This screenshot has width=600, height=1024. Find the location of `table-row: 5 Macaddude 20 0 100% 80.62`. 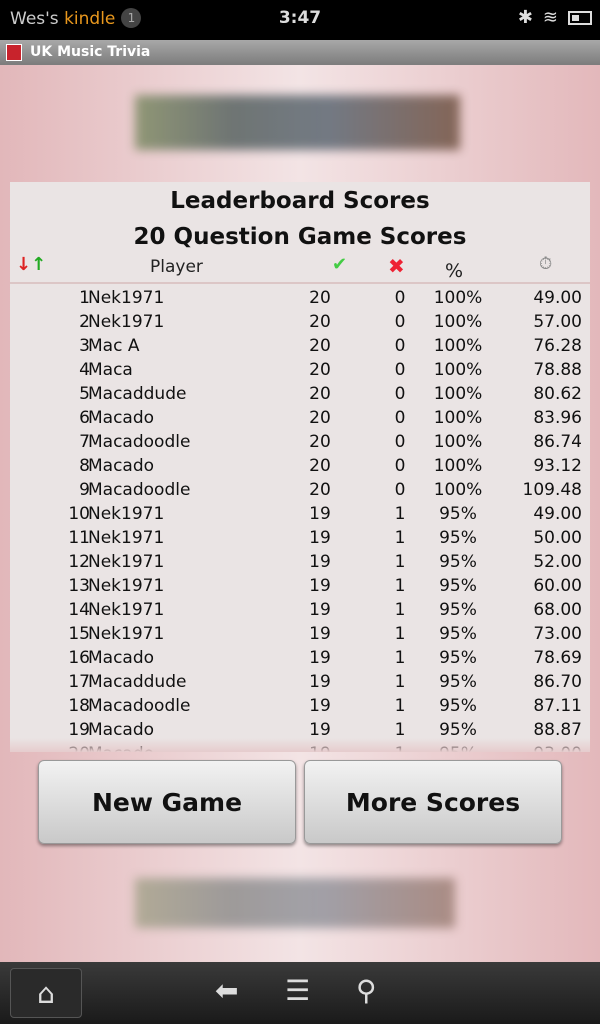

table-row: 5 Macaddude 20 0 100% 80.62 is located at coordinates (300, 394).